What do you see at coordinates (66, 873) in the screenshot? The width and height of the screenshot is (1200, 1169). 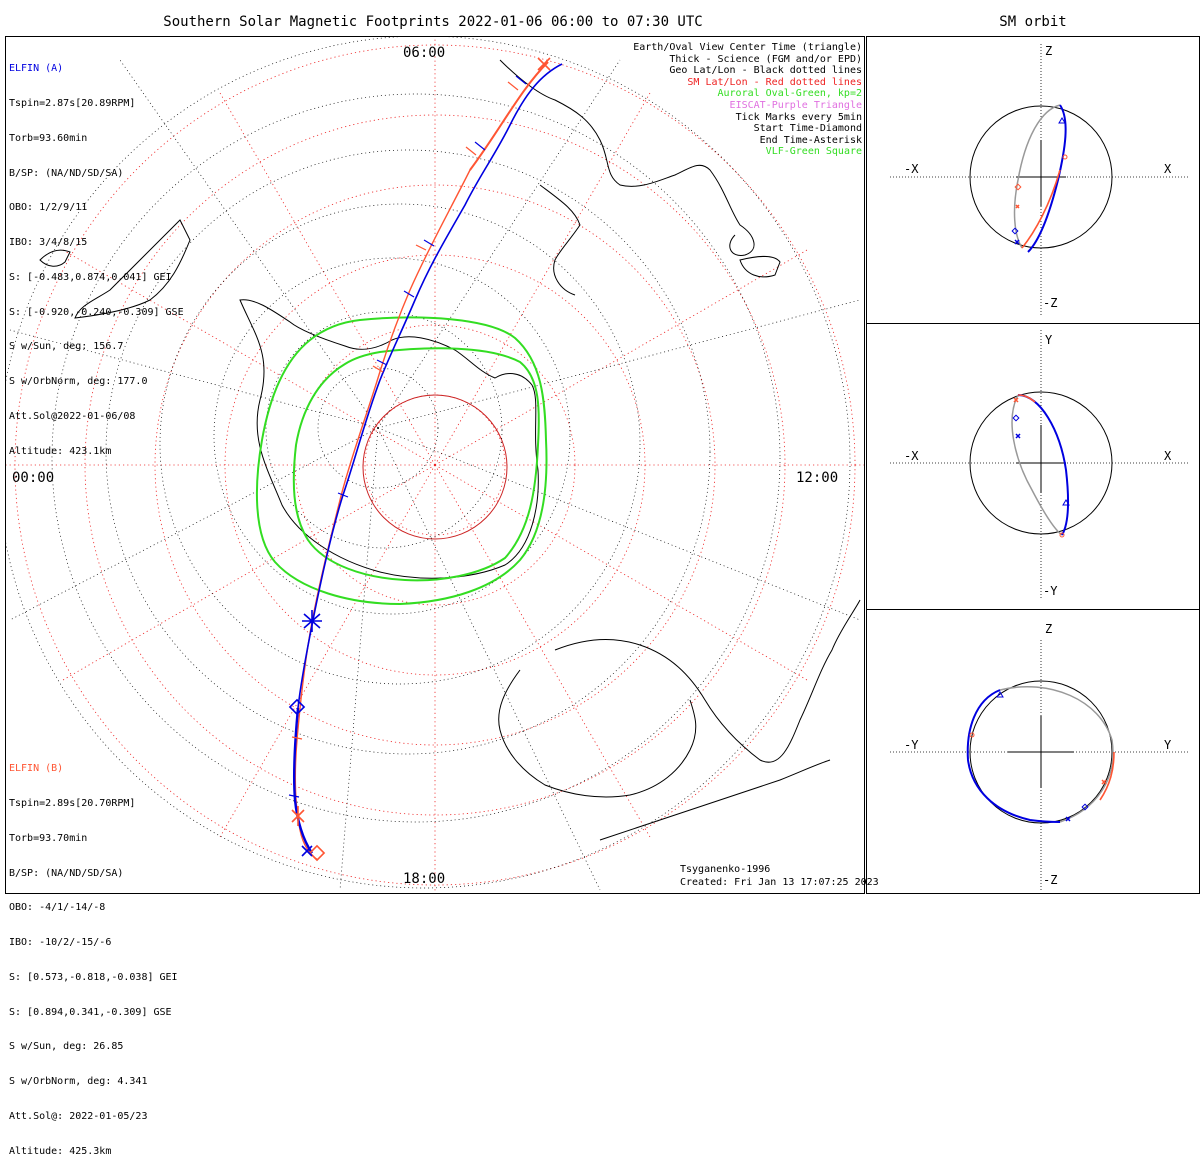 I see `elfin-b-line: B/SP: (NA/ND/SD/SA)` at bounding box center [66, 873].